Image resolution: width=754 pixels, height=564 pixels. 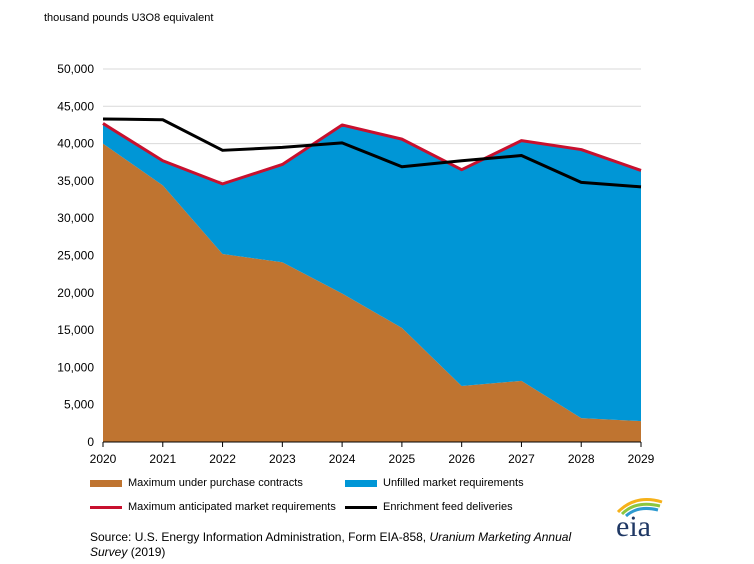 What do you see at coordinates (75, 144) in the screenshot?
I see `y-tick-label: 40,000` at bounding box center [75, 144].